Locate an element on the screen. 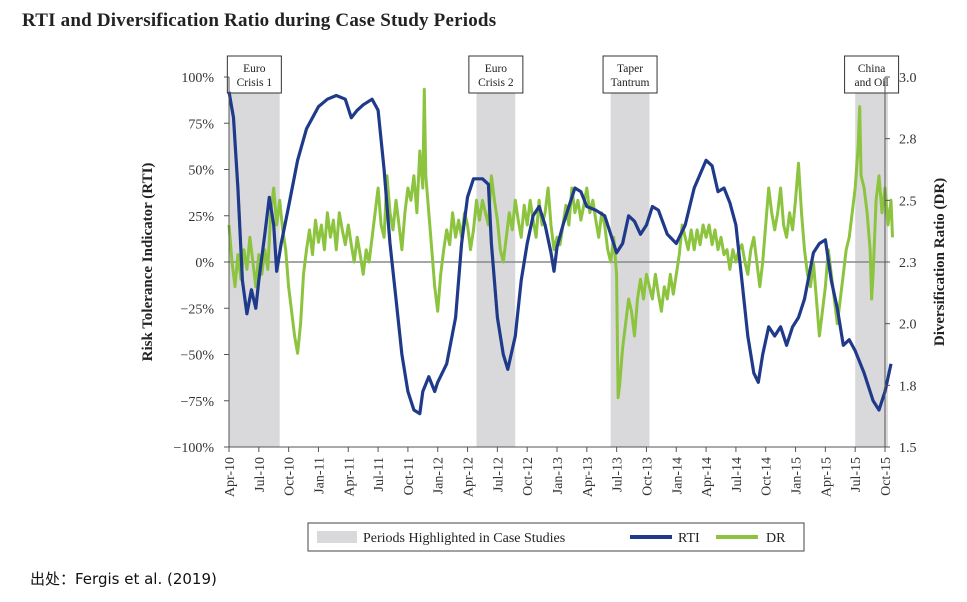 This screenshot has width=967, height=602. x-tick-label: Oct-12 is located at coordinates (528, 476).